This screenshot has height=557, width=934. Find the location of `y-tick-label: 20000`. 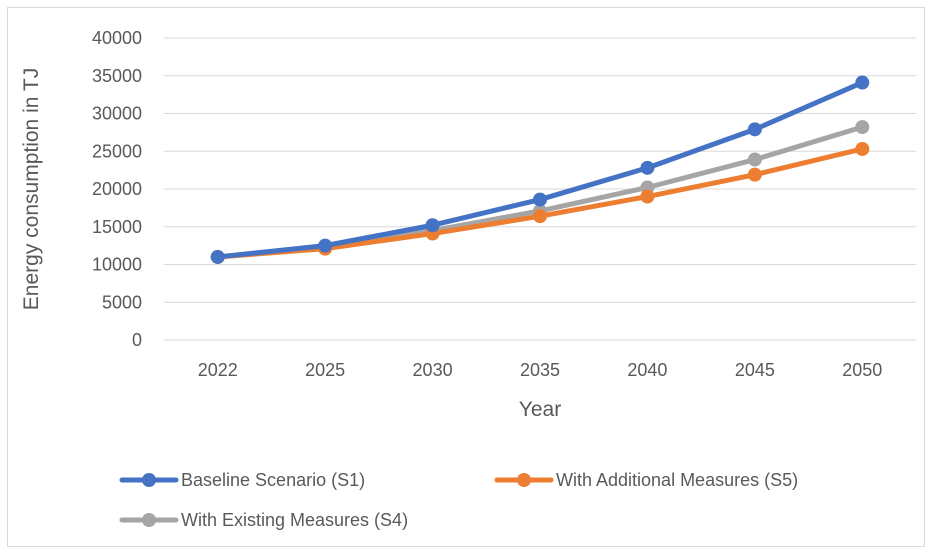

y-tick-label: 20000 is located at coordinates (117, 189).